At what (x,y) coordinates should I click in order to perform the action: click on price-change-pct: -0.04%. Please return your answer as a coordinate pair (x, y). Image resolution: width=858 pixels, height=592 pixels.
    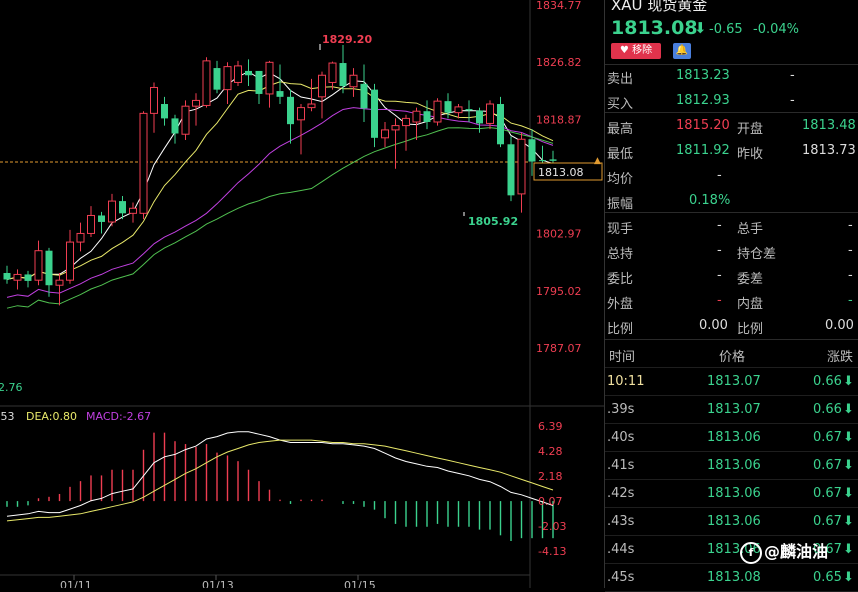
    Looking at the image, I should click on (776, 29).